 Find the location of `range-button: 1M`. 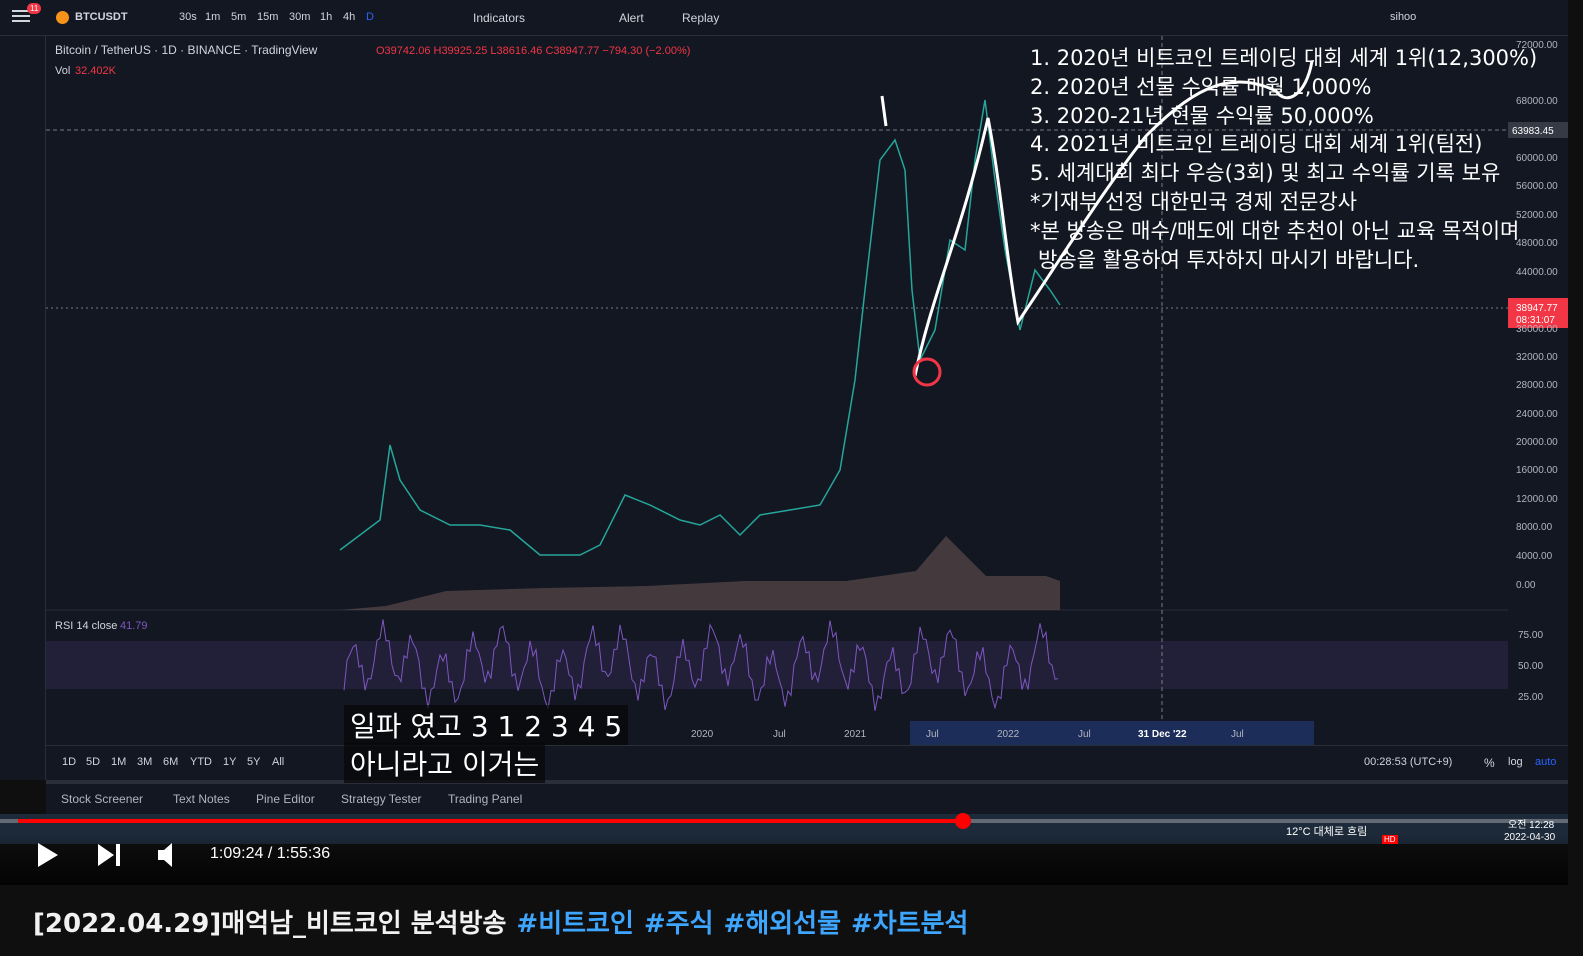

range-button: 1M is located at coordinates (119, 762).